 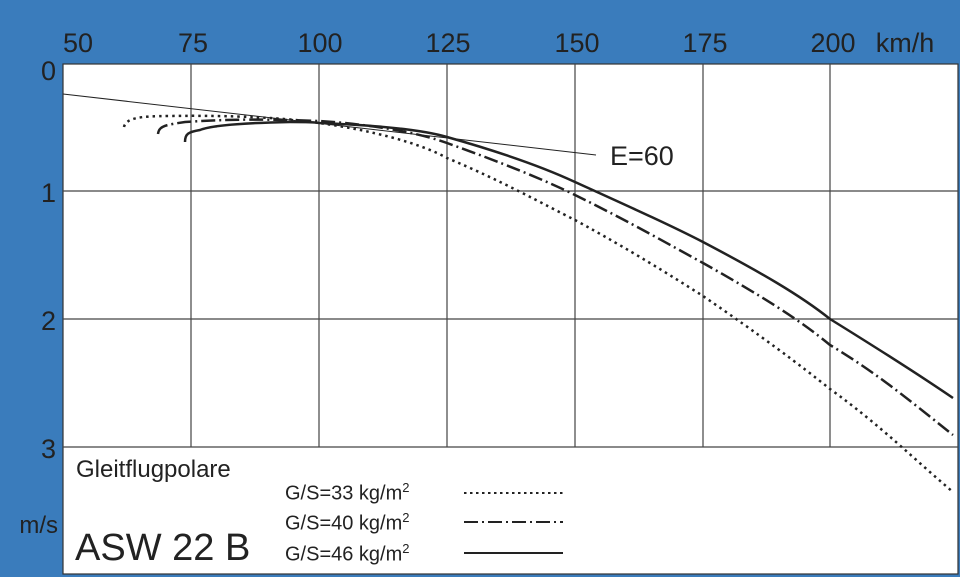 I want to click on legend-label-46: G/S=46 kg/m2, so click(x=347, y=553).